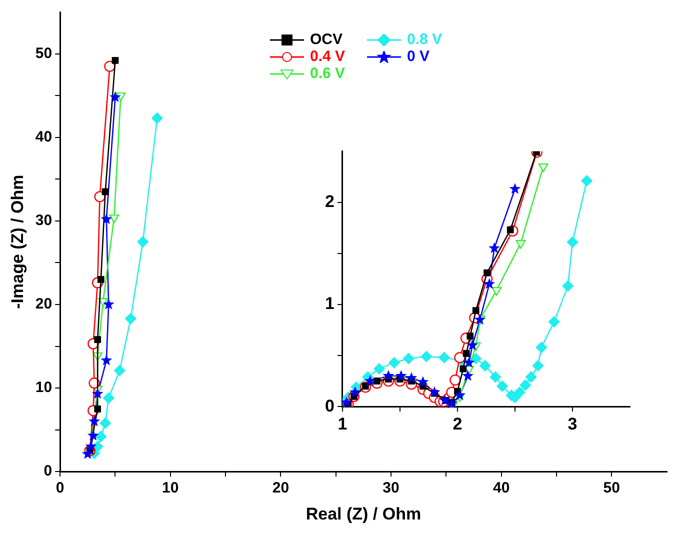  What do you see at coordinates (329, 304) in the screenshot?
I see `y-tick-label: 1` at bounding box center [329, 304].